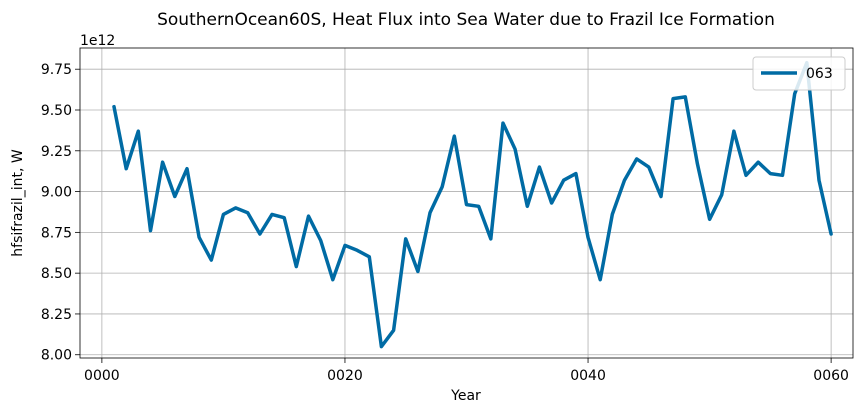  I want to click on x-tick-label: 0000, so click(102, 376).